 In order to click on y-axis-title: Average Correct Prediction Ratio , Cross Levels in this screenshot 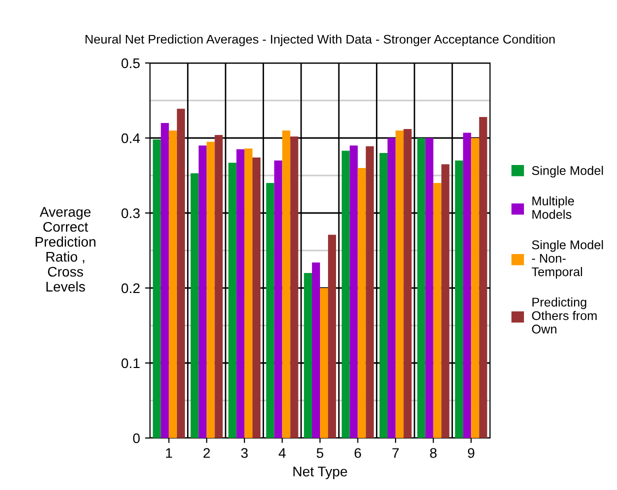, I will do `click(66, 249)`.